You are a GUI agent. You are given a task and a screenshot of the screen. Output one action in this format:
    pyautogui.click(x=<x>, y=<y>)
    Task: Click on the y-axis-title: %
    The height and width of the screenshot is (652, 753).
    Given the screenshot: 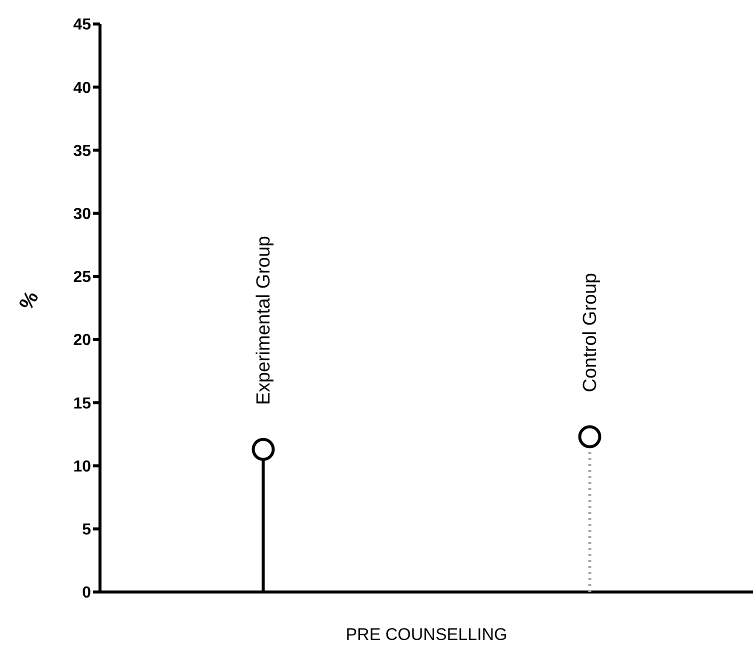 What is the action you would take?
    pyautogui.click(x=29, y=300)
    